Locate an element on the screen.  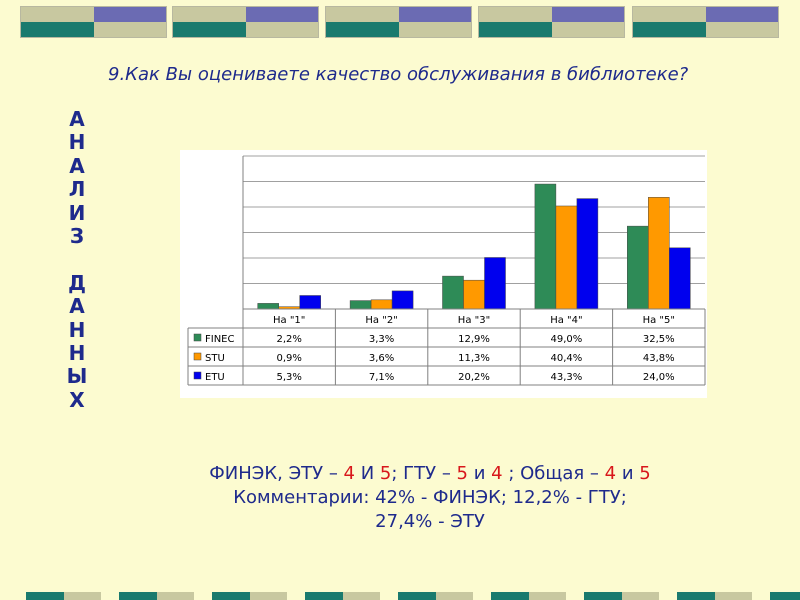
data-label: 40,4% is located at coordinates (567, 358).